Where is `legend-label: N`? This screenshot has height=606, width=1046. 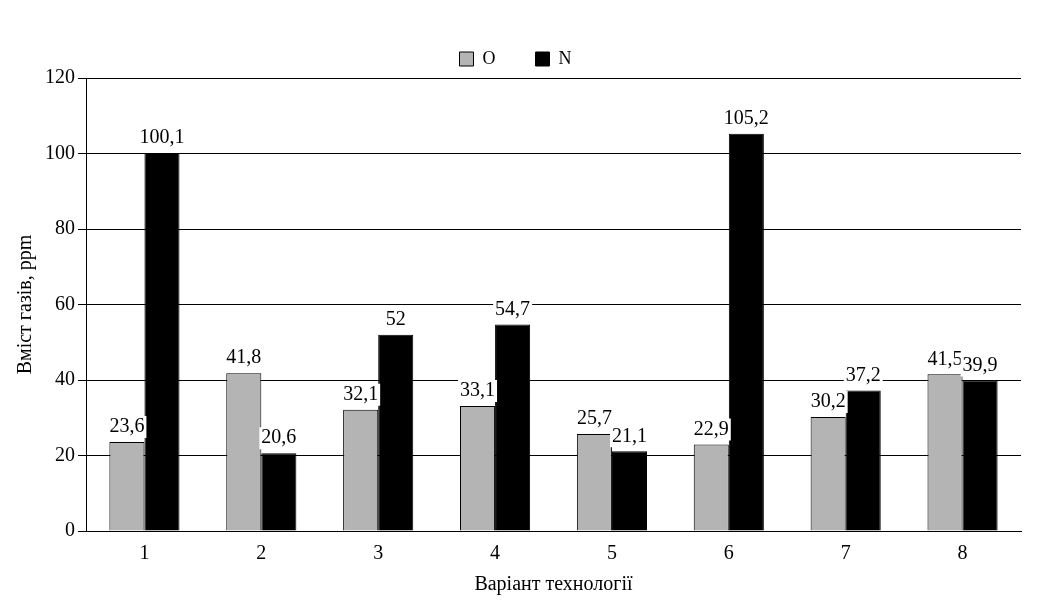 legend-label: N is located at coordinates (565, 57).